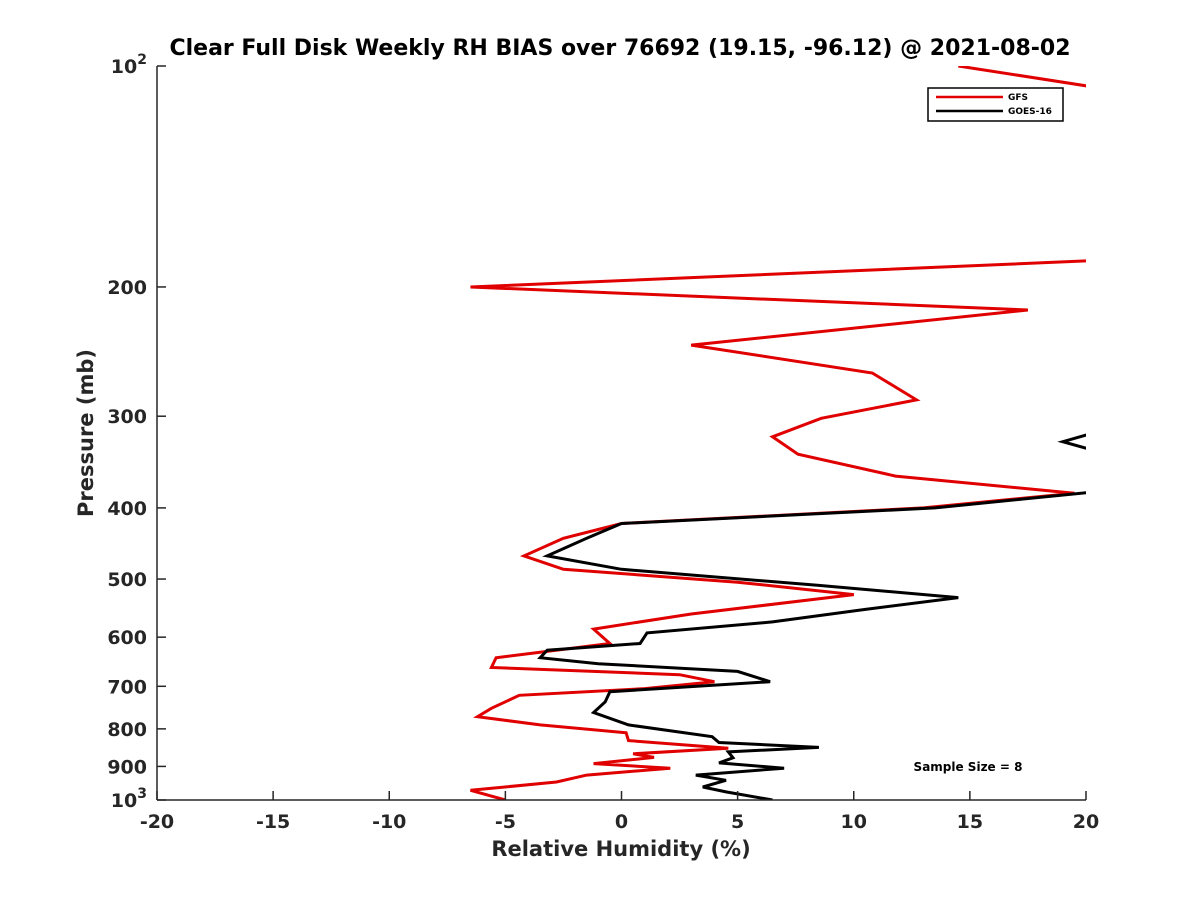 The height and width of the screenshot is (900, 1200). I want to click on x-tick-label: 0, so click(621, 822).